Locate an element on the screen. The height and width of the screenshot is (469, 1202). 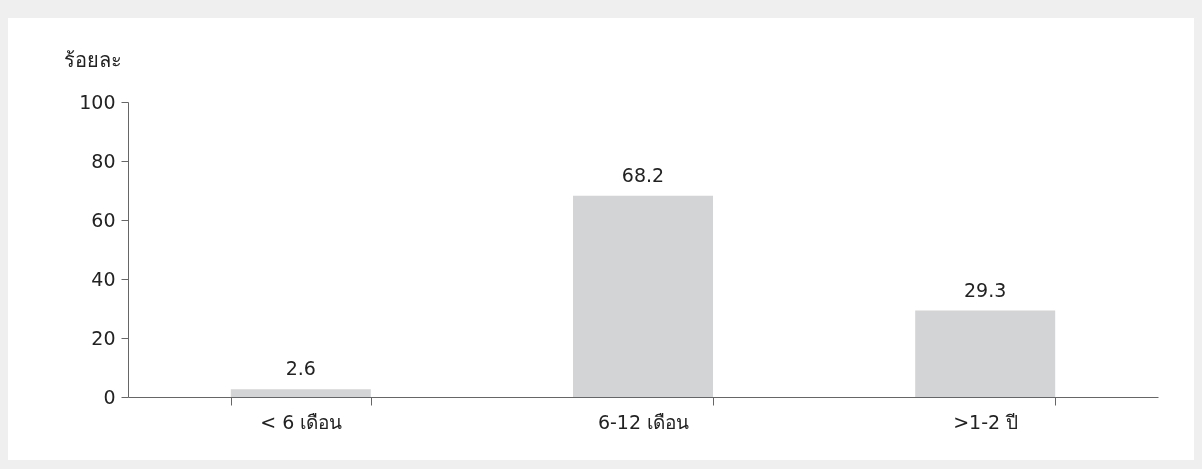
y-tick-label: 100 is located at coordinates (97, 101).